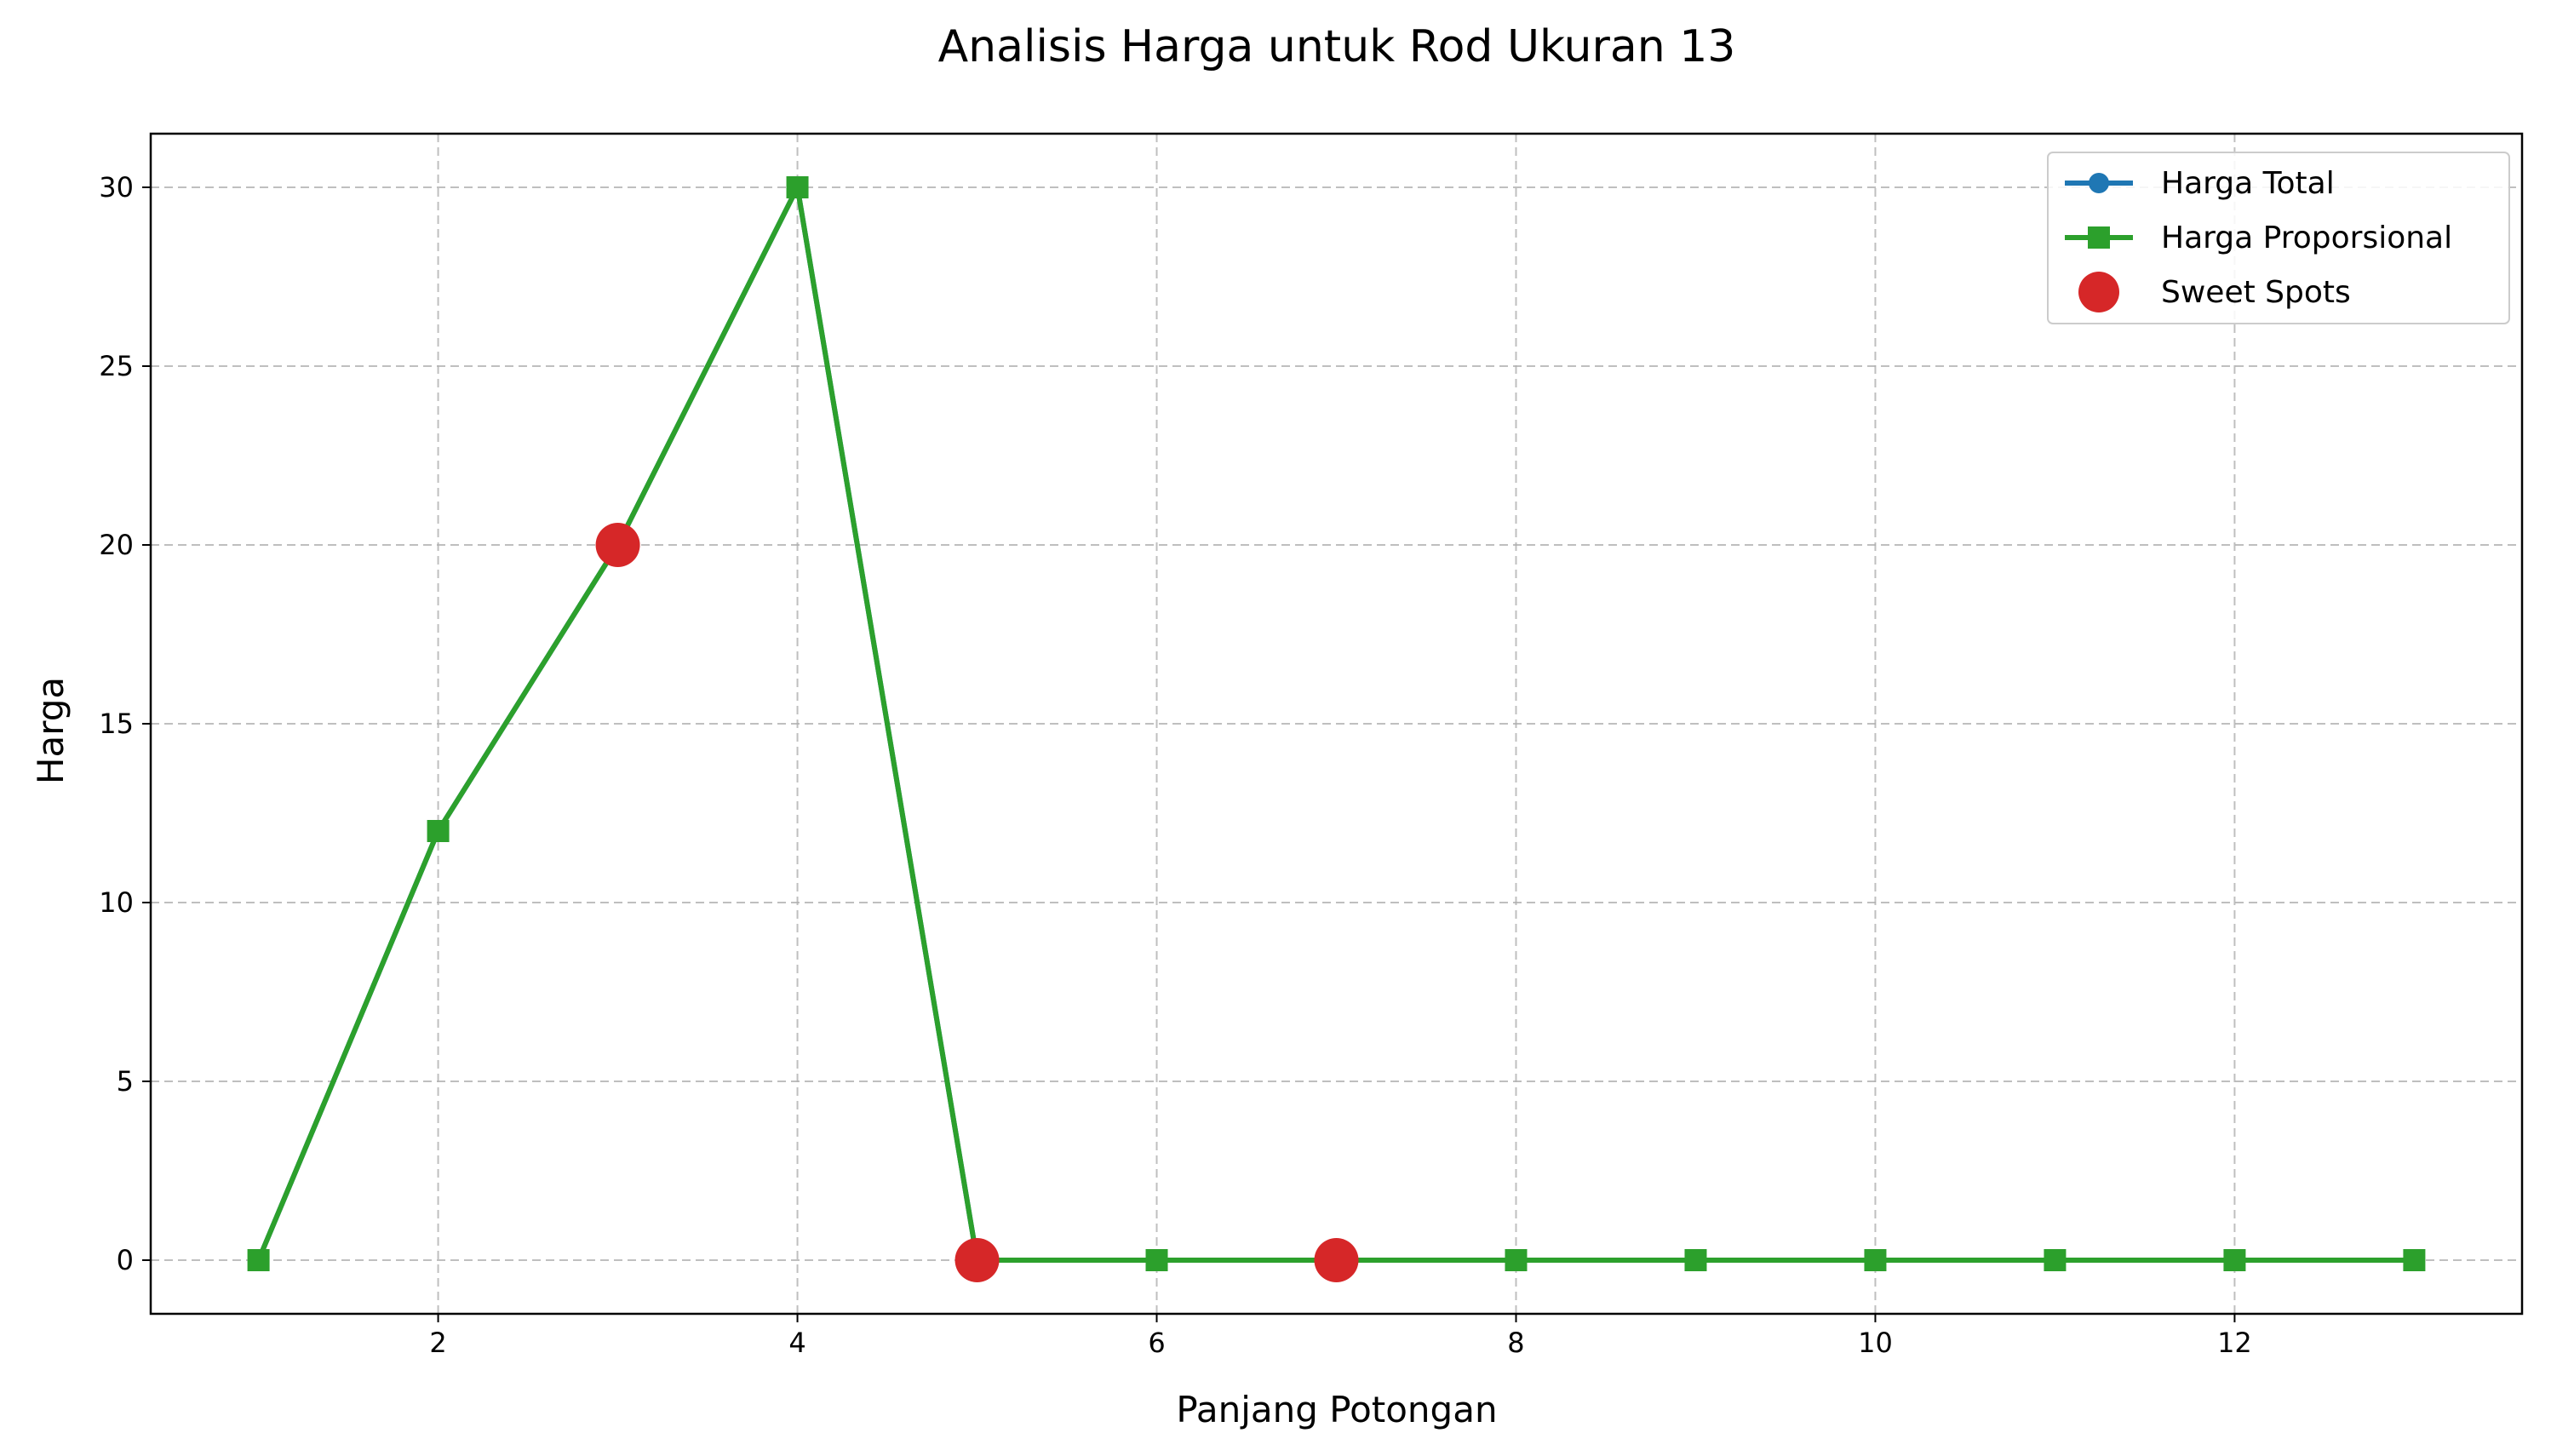 This screenshot has height=1456, width=2551. What do you see at coordinates (797, 1343) in the screenshot?
I see `x-tick-label: 4` at bounding box center [797, 1343].